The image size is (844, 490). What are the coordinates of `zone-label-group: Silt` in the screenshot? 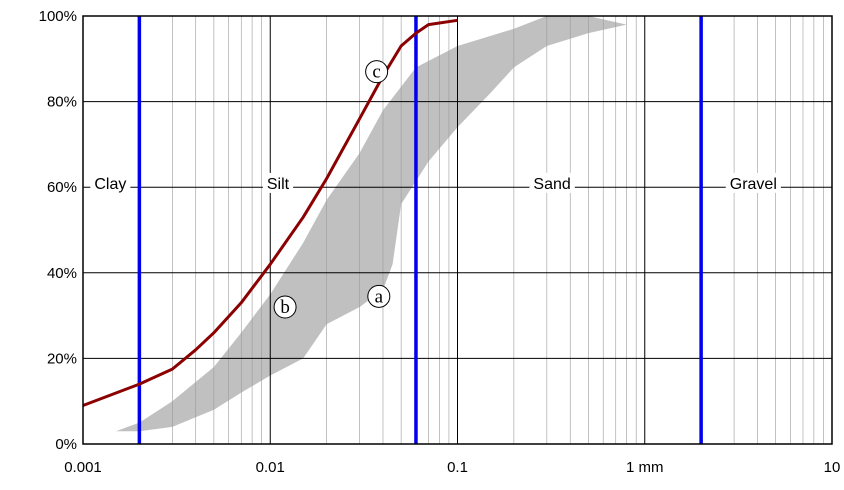 It's located at (278, 182).